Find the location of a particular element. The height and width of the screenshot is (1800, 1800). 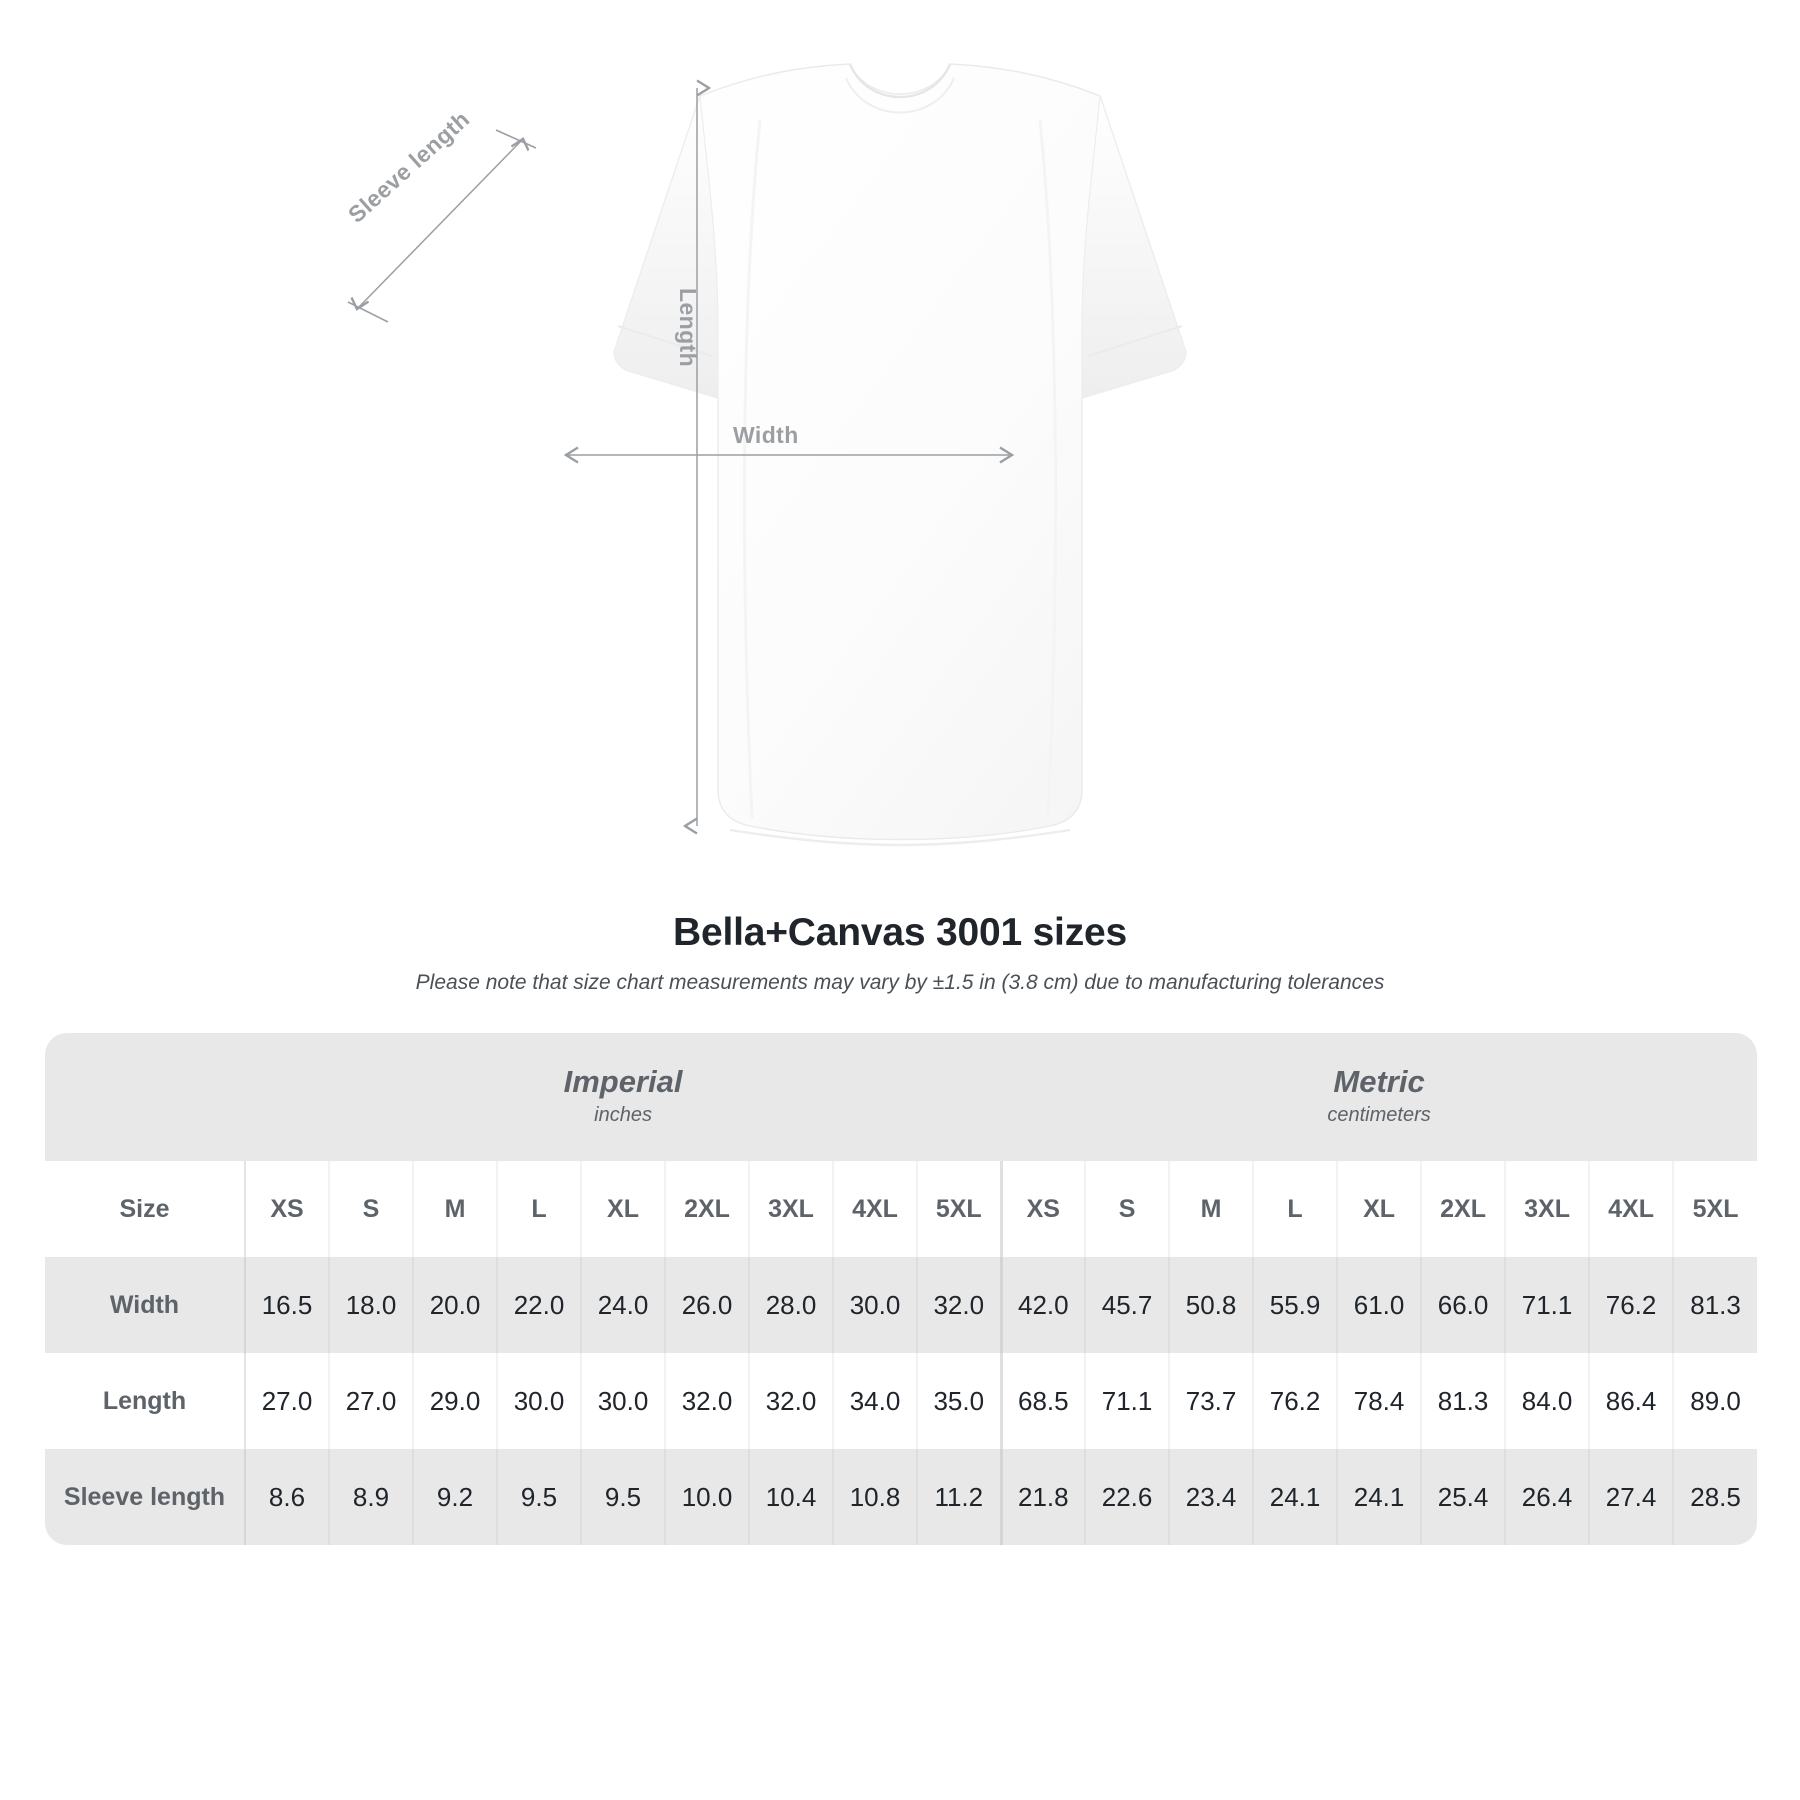

system-header-imperial: Imperial inches is located at coordinates (623, 1097).